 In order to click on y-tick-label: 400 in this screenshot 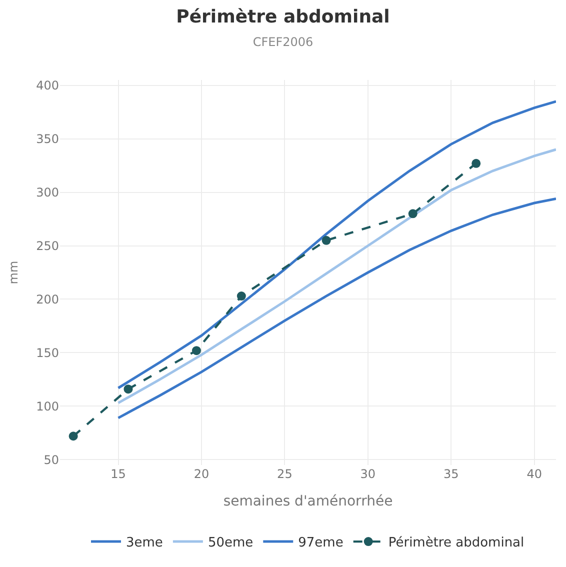, I will do `click(47, 85)`.